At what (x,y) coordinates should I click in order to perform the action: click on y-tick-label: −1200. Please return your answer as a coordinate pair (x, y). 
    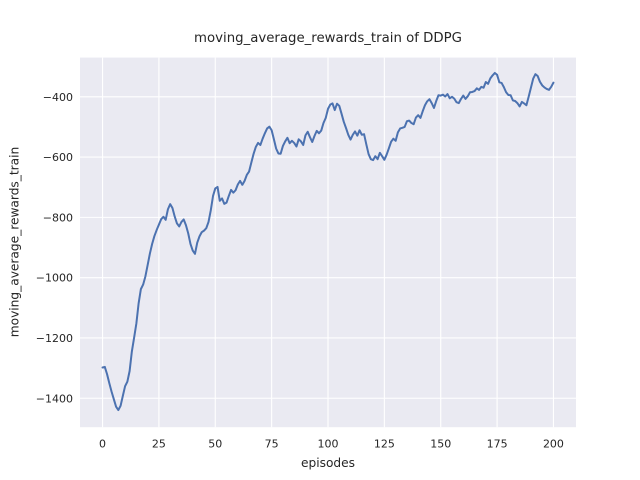
    Looking at the image, I should click on (54, 338).